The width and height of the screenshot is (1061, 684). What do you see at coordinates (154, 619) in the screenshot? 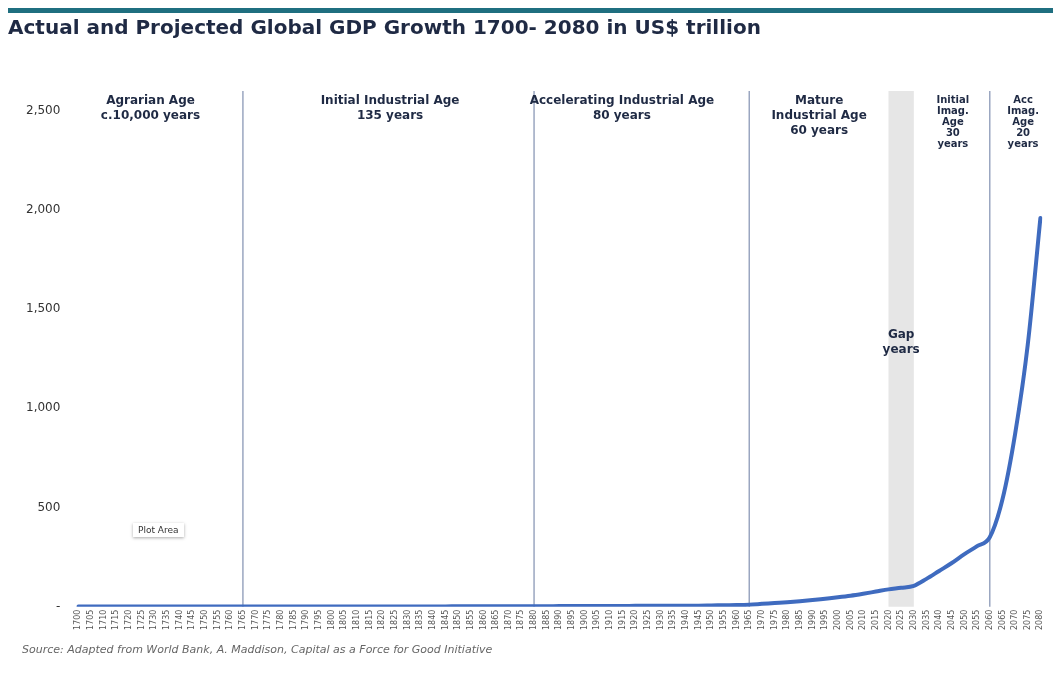
I see `x-tick-label: 1730` at bounding box center [154, 619].